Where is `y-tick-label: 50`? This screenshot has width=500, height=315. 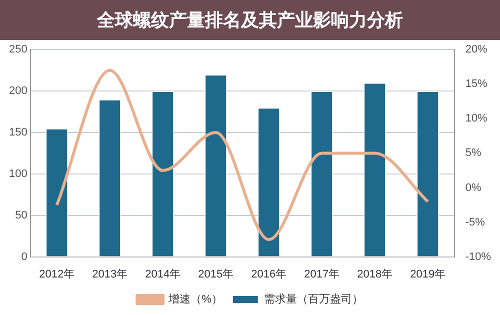 y-tick-label: 50 is located at coordinates (21, 215).